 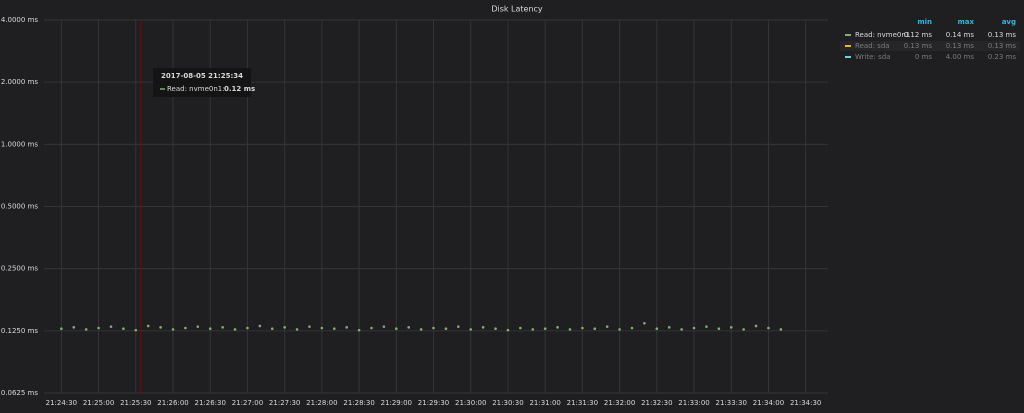 I want to click on legend-name: Write: sda, so click(x=872, y=57).